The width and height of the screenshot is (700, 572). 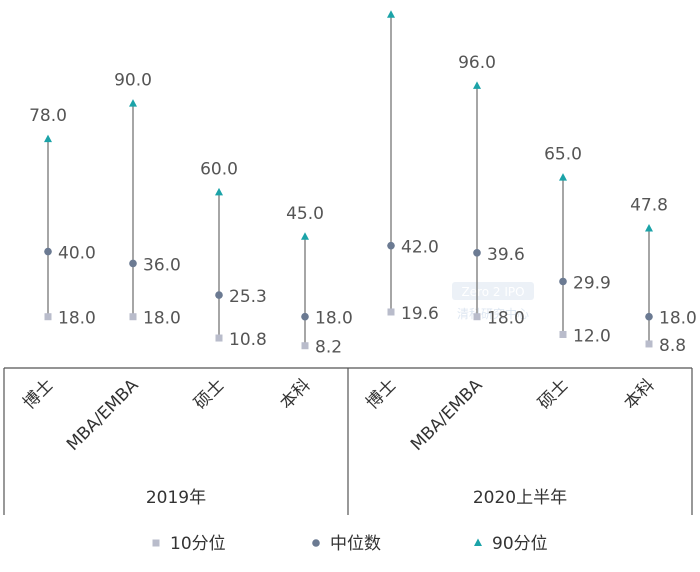 I want to click on p10-label-0-2: 10.8, so click(x=248, y=340).